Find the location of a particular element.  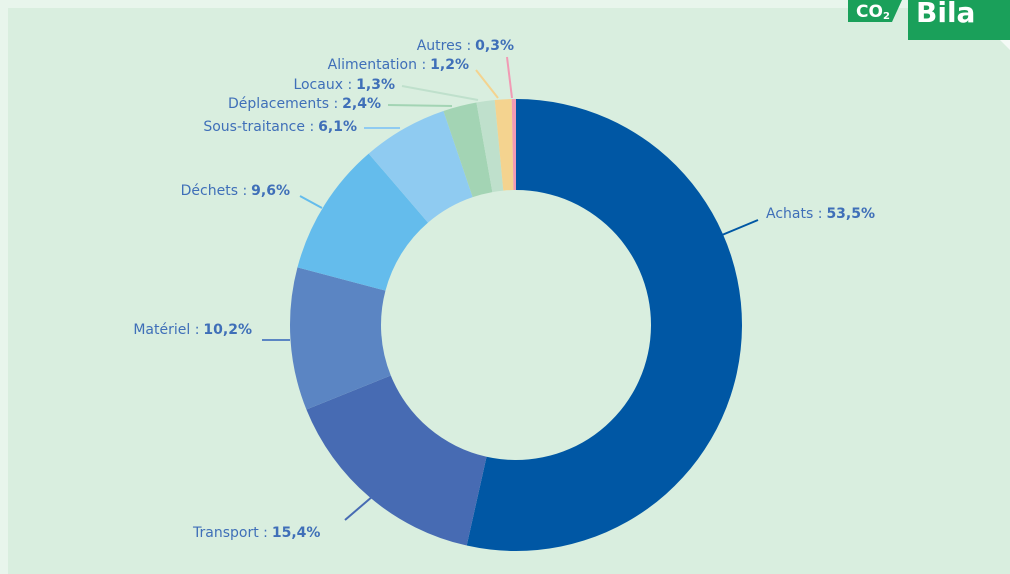

value-label: 53,5% is located at coordinates (850, 214).